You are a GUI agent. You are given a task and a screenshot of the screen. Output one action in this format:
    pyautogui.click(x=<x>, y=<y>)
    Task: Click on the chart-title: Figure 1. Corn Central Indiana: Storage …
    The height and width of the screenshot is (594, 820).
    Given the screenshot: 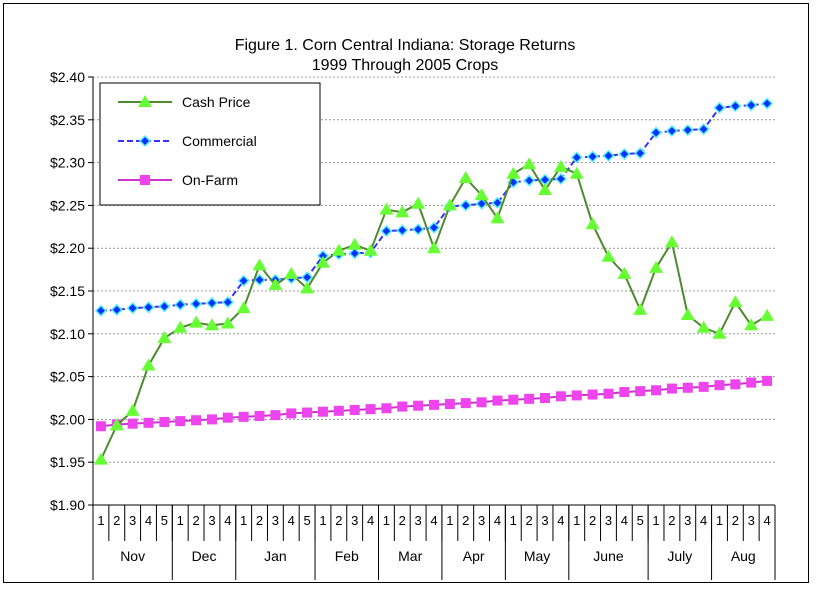 What is the action you would take?
    pyautogui.click(x=405, y=45)
    